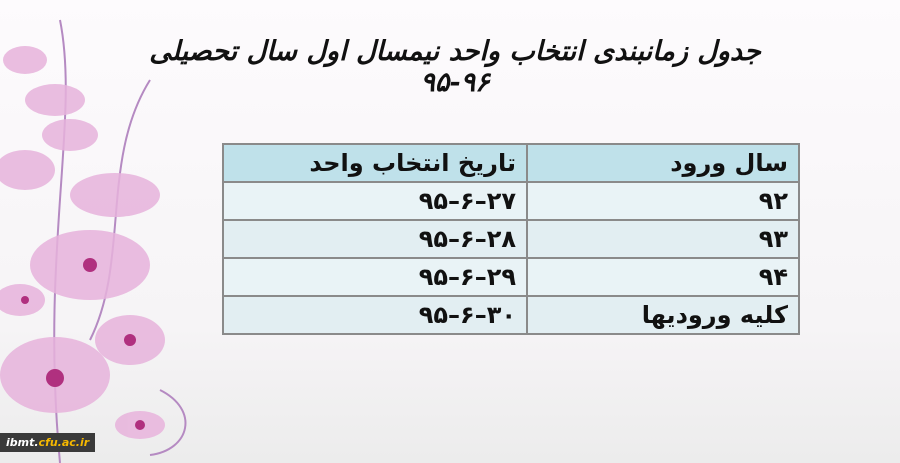  Describe the element at coordinates (467, 315) in the screenshot. I see `date-text: ۹۵–۶–۳۰` at that location.